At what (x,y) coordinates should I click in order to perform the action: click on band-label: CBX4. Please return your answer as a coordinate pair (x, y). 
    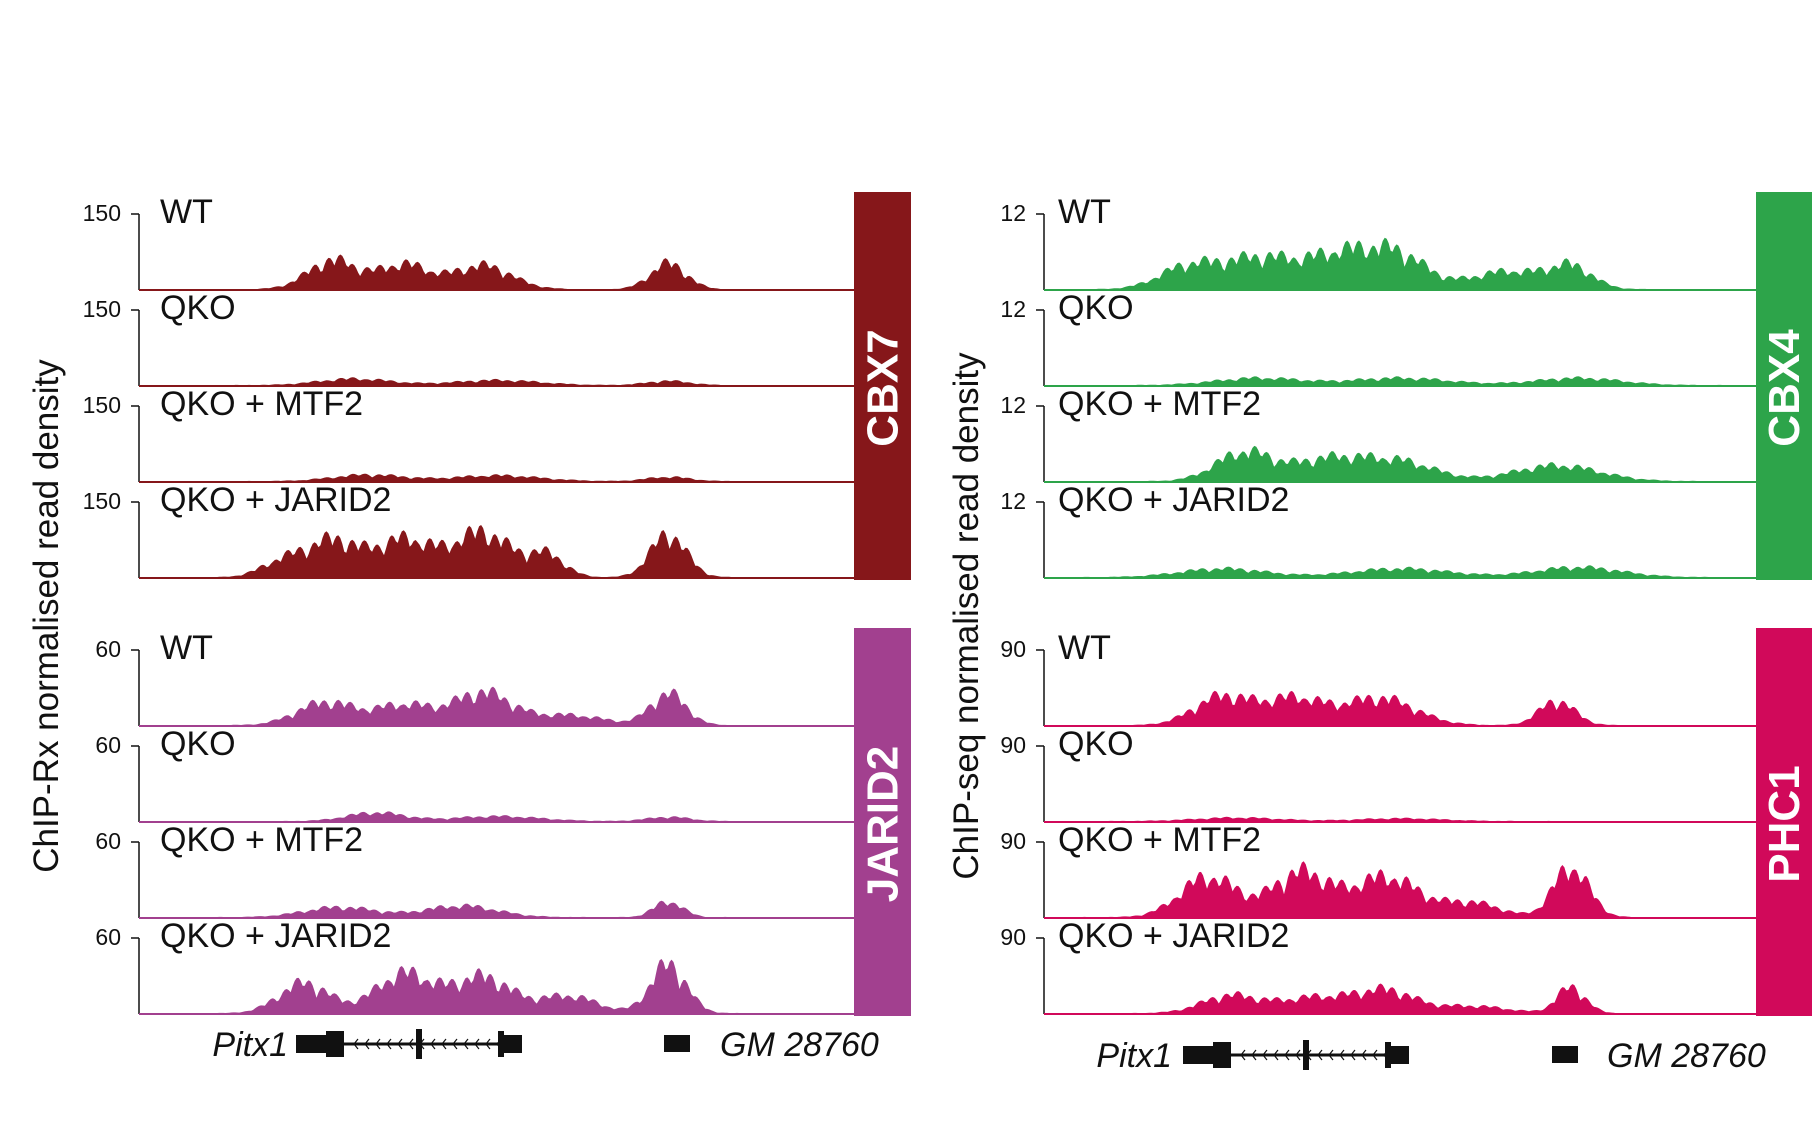
    Looking at the image, I should click on (1784, 388).